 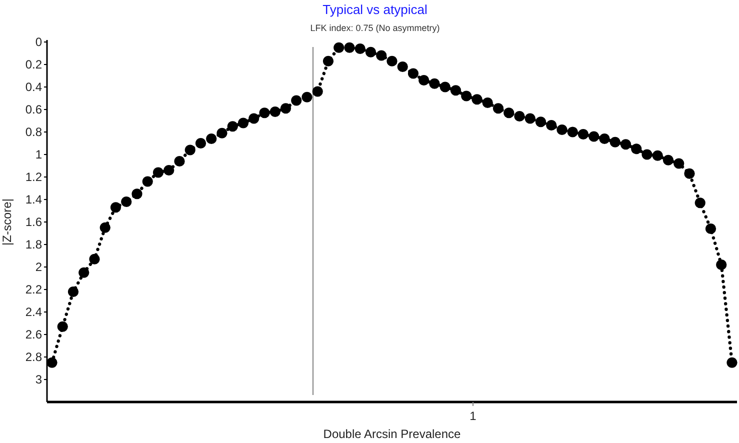 I want to click on y-tick-label: 1.8, so click(x=33, y=245).